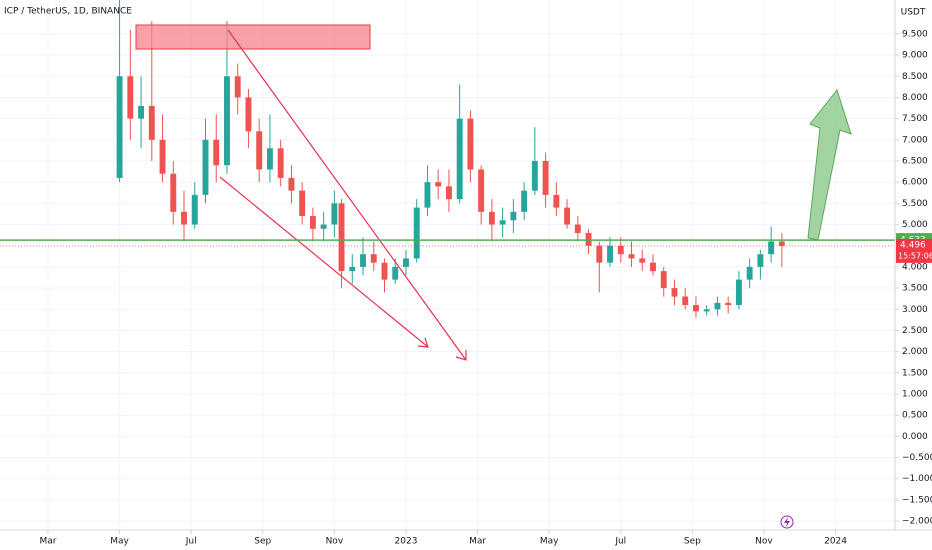 This screenshot has height=550, width=932. Describe the element at coordinates (913, 13) in the screenshot. I see `currency-label: USDT` at that location.